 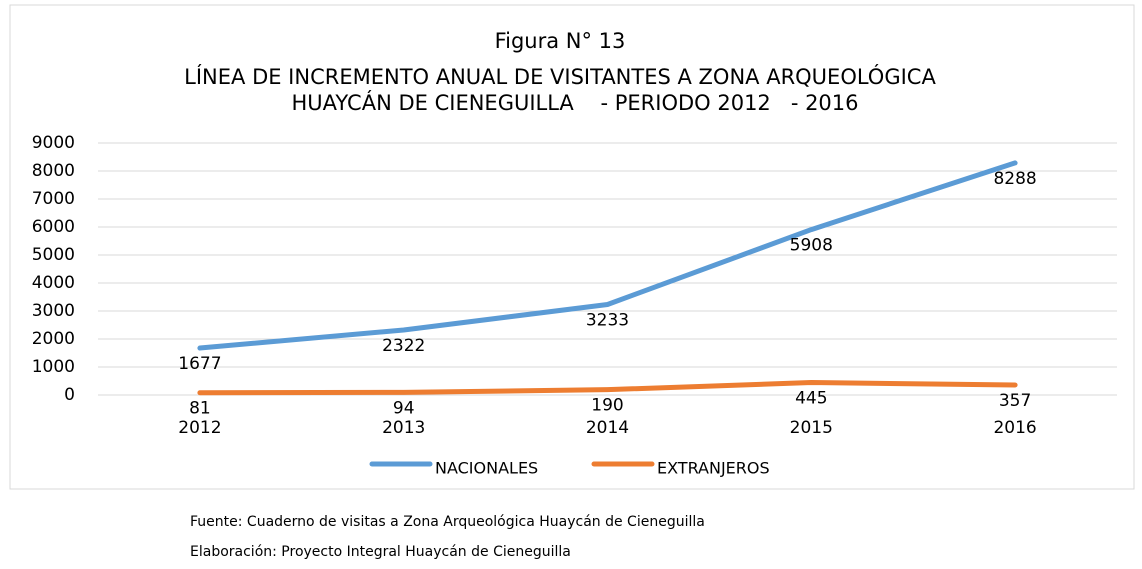 What do you see at coordinates (811, 246) in the screenshot?
I see `data-label: 5908` at bounding box center [811, 246].